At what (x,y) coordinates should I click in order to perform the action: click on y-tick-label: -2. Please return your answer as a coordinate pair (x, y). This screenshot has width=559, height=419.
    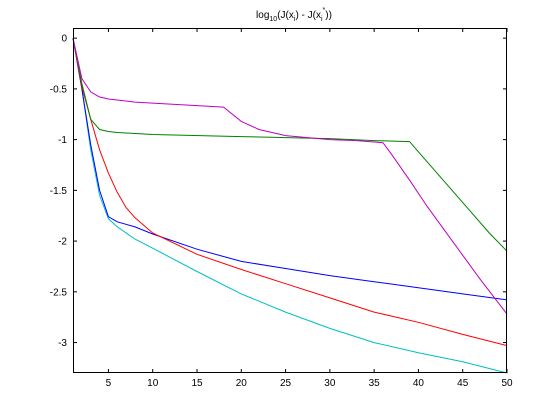
    Looking at the image, I should click on (62, 242).